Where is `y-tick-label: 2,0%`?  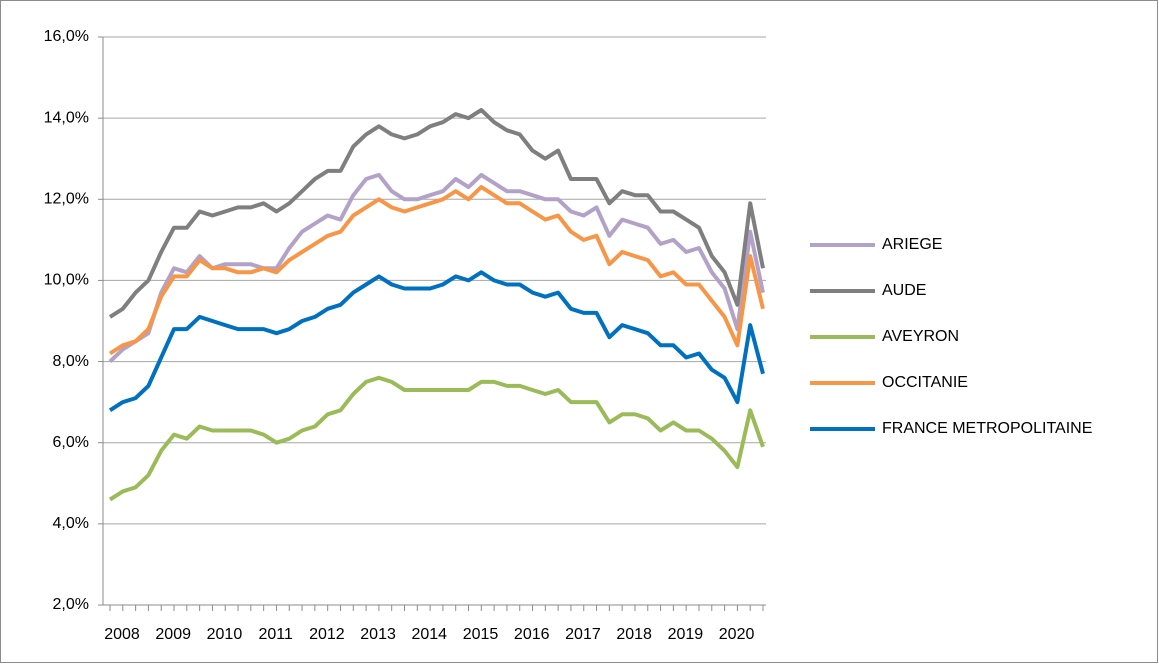
y-tick-label: 2,0% is located at coordinates (71, 604).